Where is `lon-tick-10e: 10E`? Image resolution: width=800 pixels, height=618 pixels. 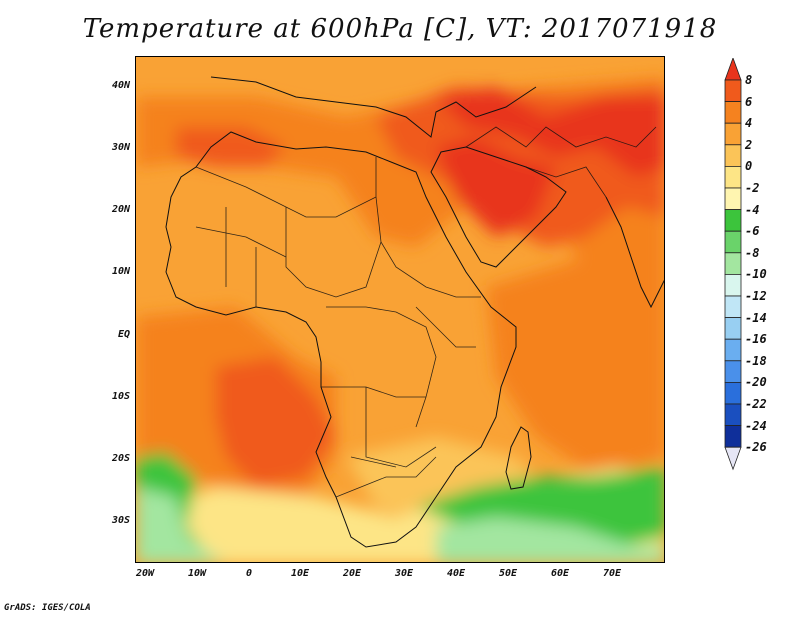 lon-tick-10e: 10E is located at coordinates (300, 573).